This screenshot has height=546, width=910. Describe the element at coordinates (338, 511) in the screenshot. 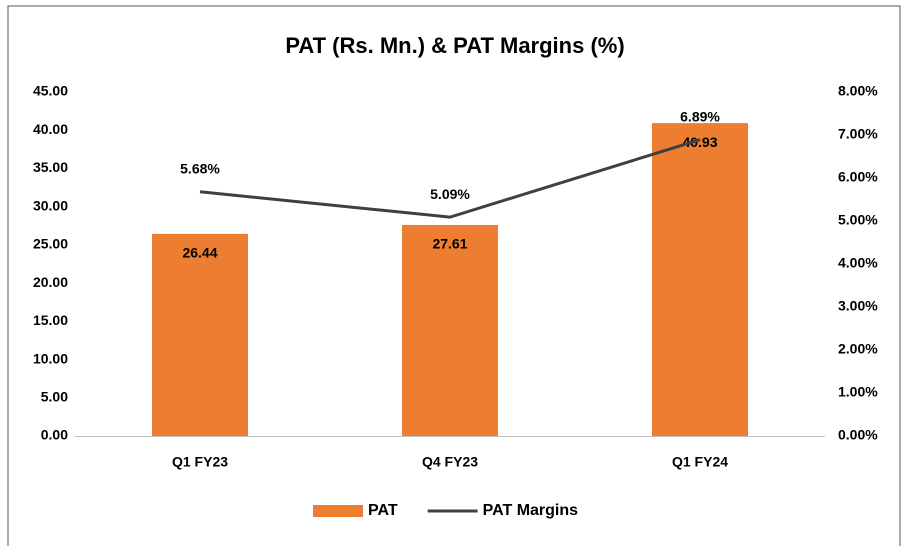

I see `legend-swatch` at that location.